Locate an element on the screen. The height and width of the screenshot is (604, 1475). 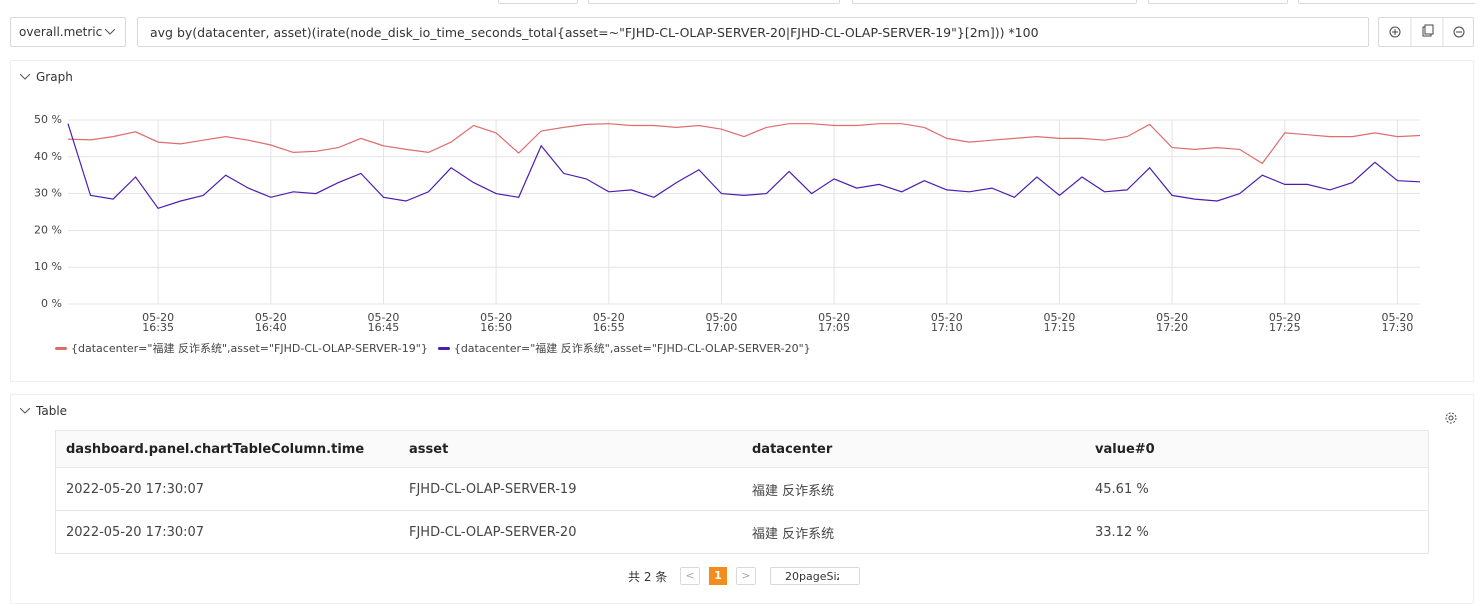
x-tick-label: 05-20 17:30 is located at coordinates (1397, 322).